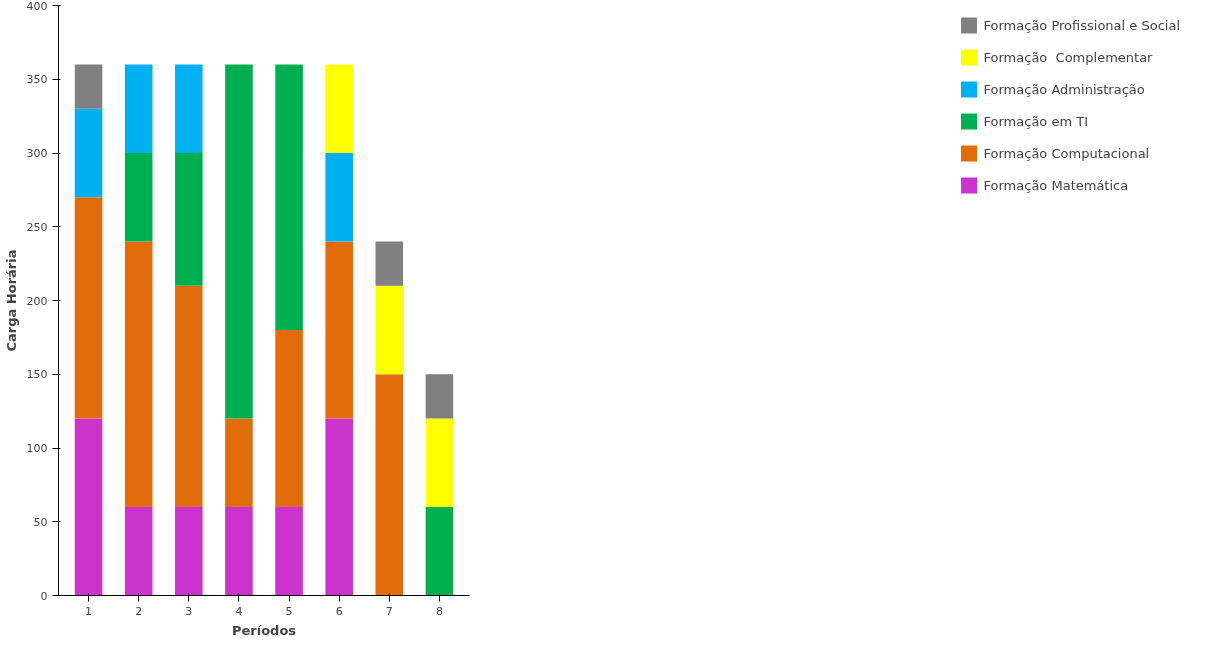 The height and width of the screenshot is (657, 1206). I want to click on x-axis-title: Períodos, so click(264, 630).